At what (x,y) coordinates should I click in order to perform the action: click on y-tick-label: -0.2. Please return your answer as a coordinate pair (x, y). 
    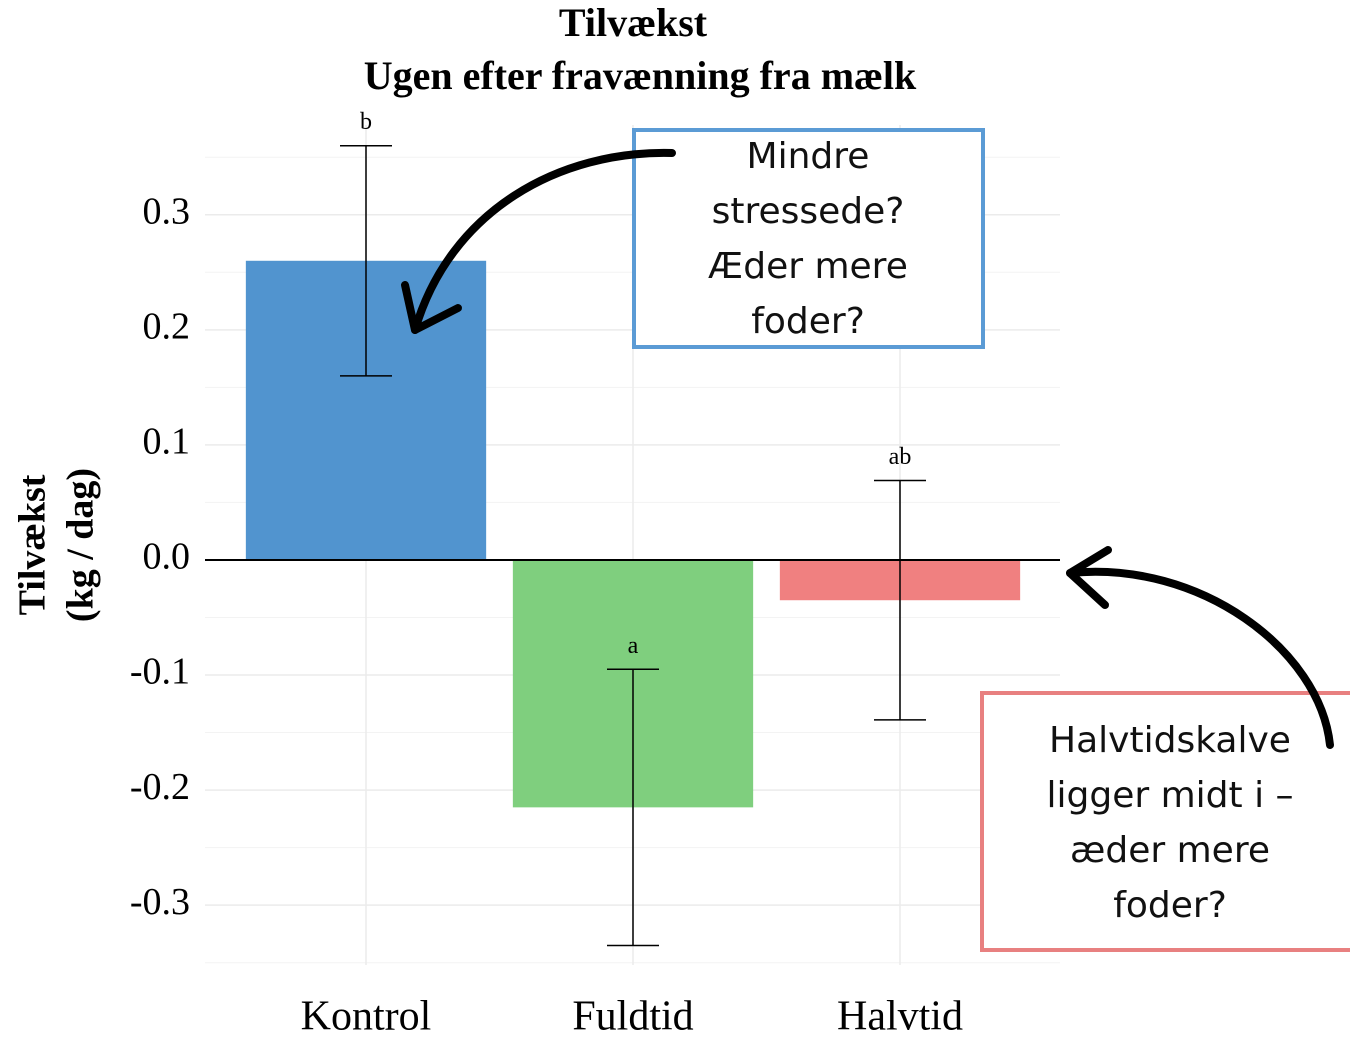
    Looking at the image, I should click on (160, 787).